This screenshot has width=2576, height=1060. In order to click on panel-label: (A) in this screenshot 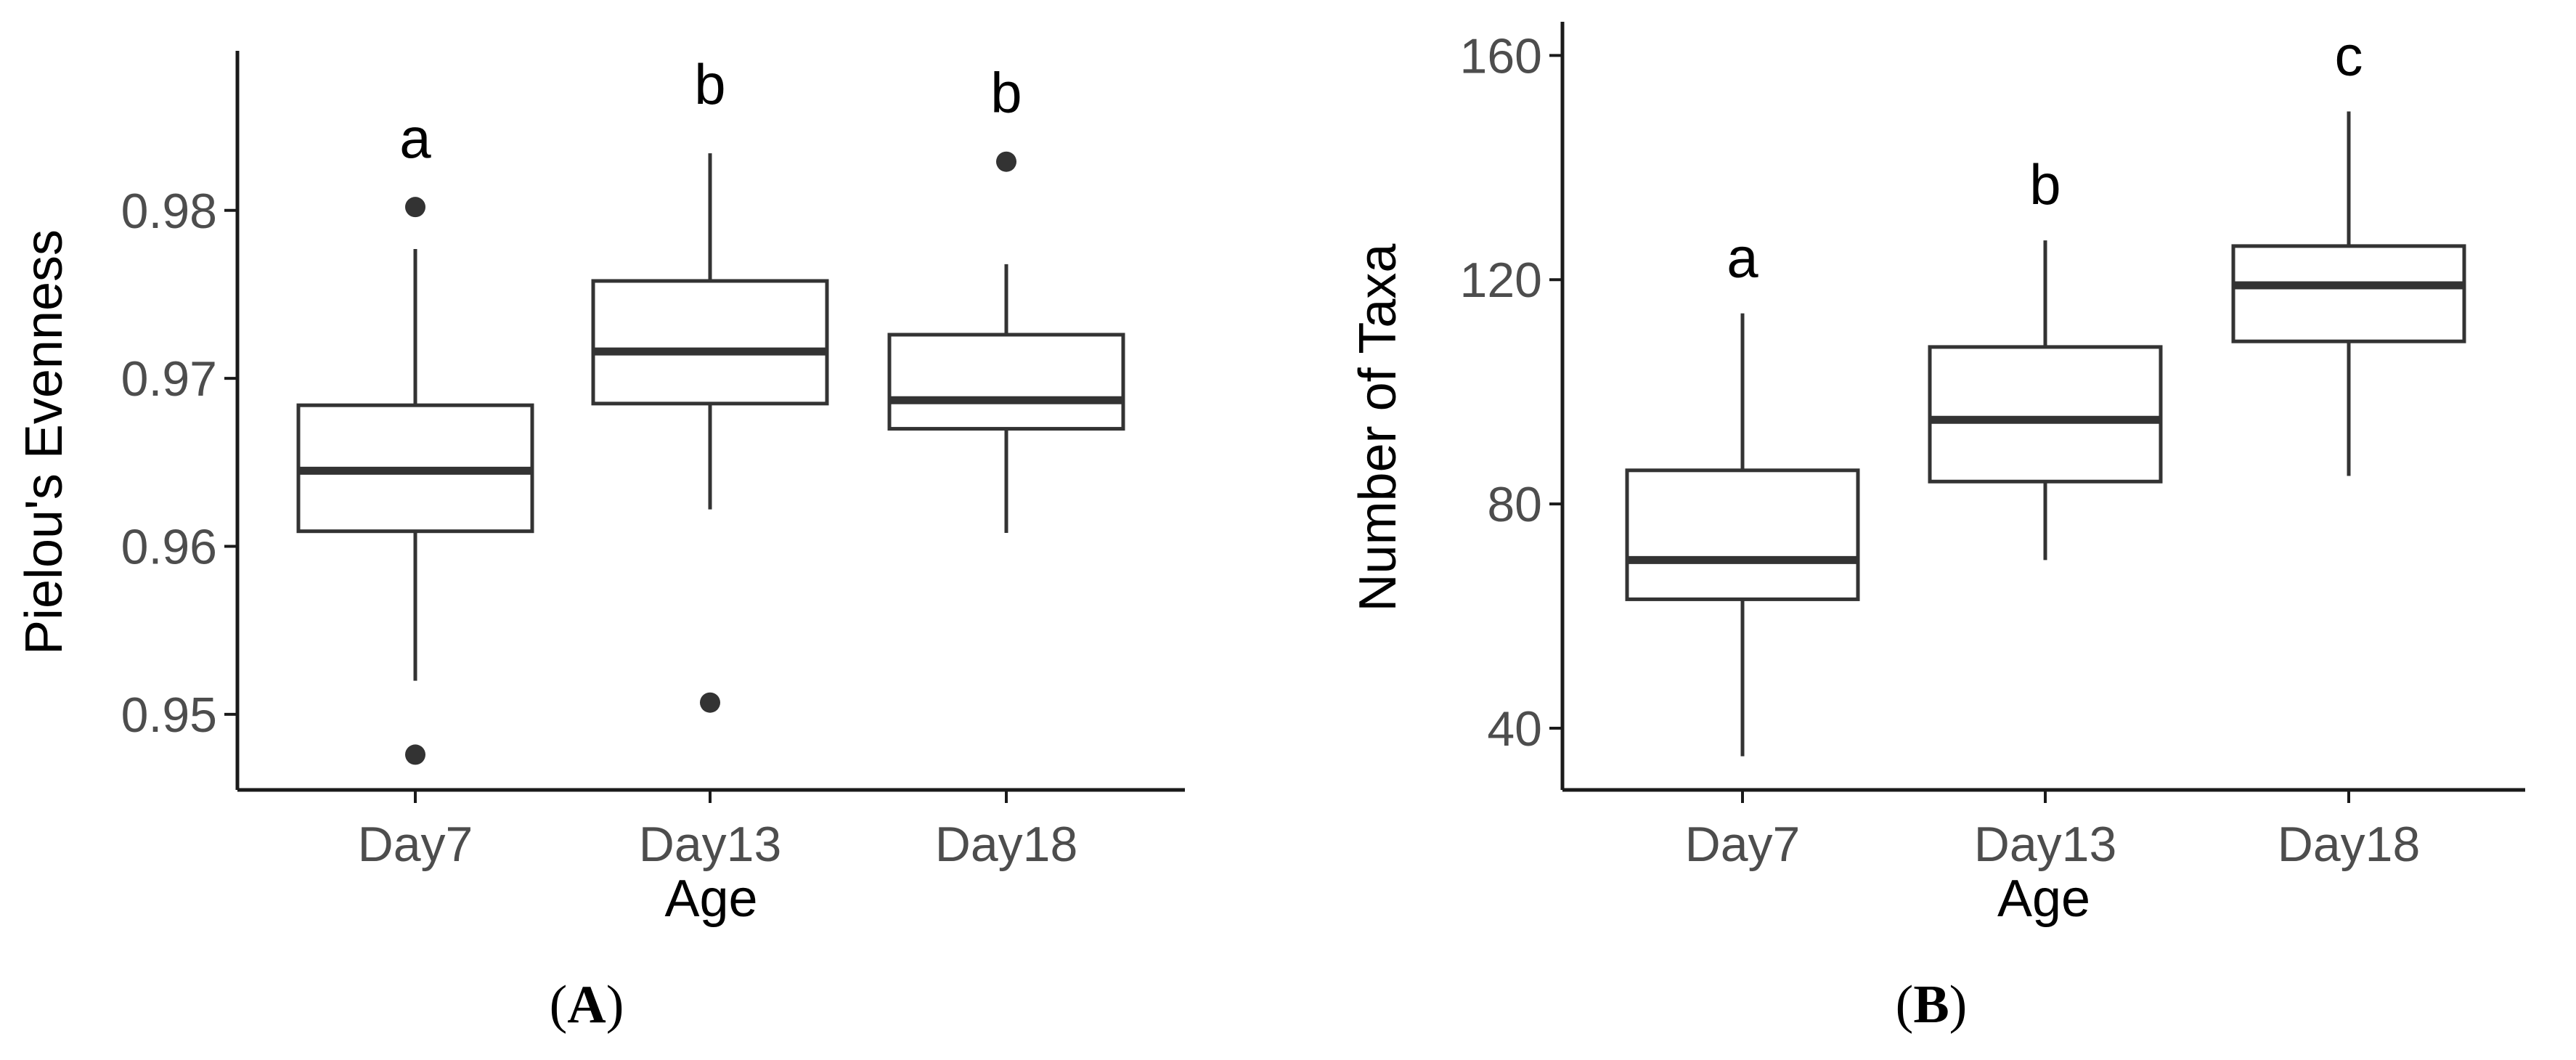, I will do `click(587, 1005)`.